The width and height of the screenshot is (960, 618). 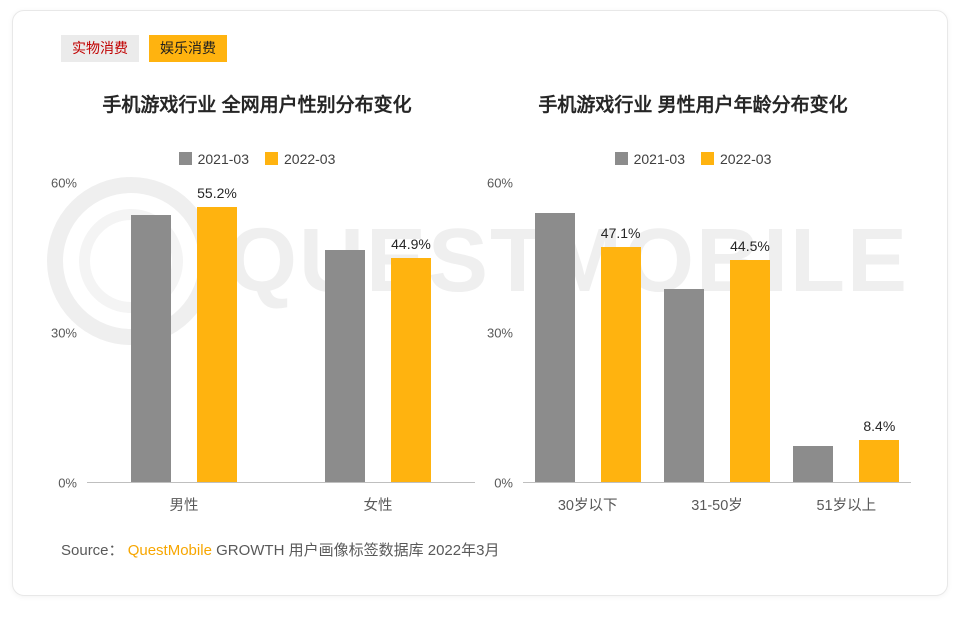 What do you see at coordinates (184, 348) in the screenshot?
I see `bar-group: 55.2% 男性` at bounding box center [184, 348].